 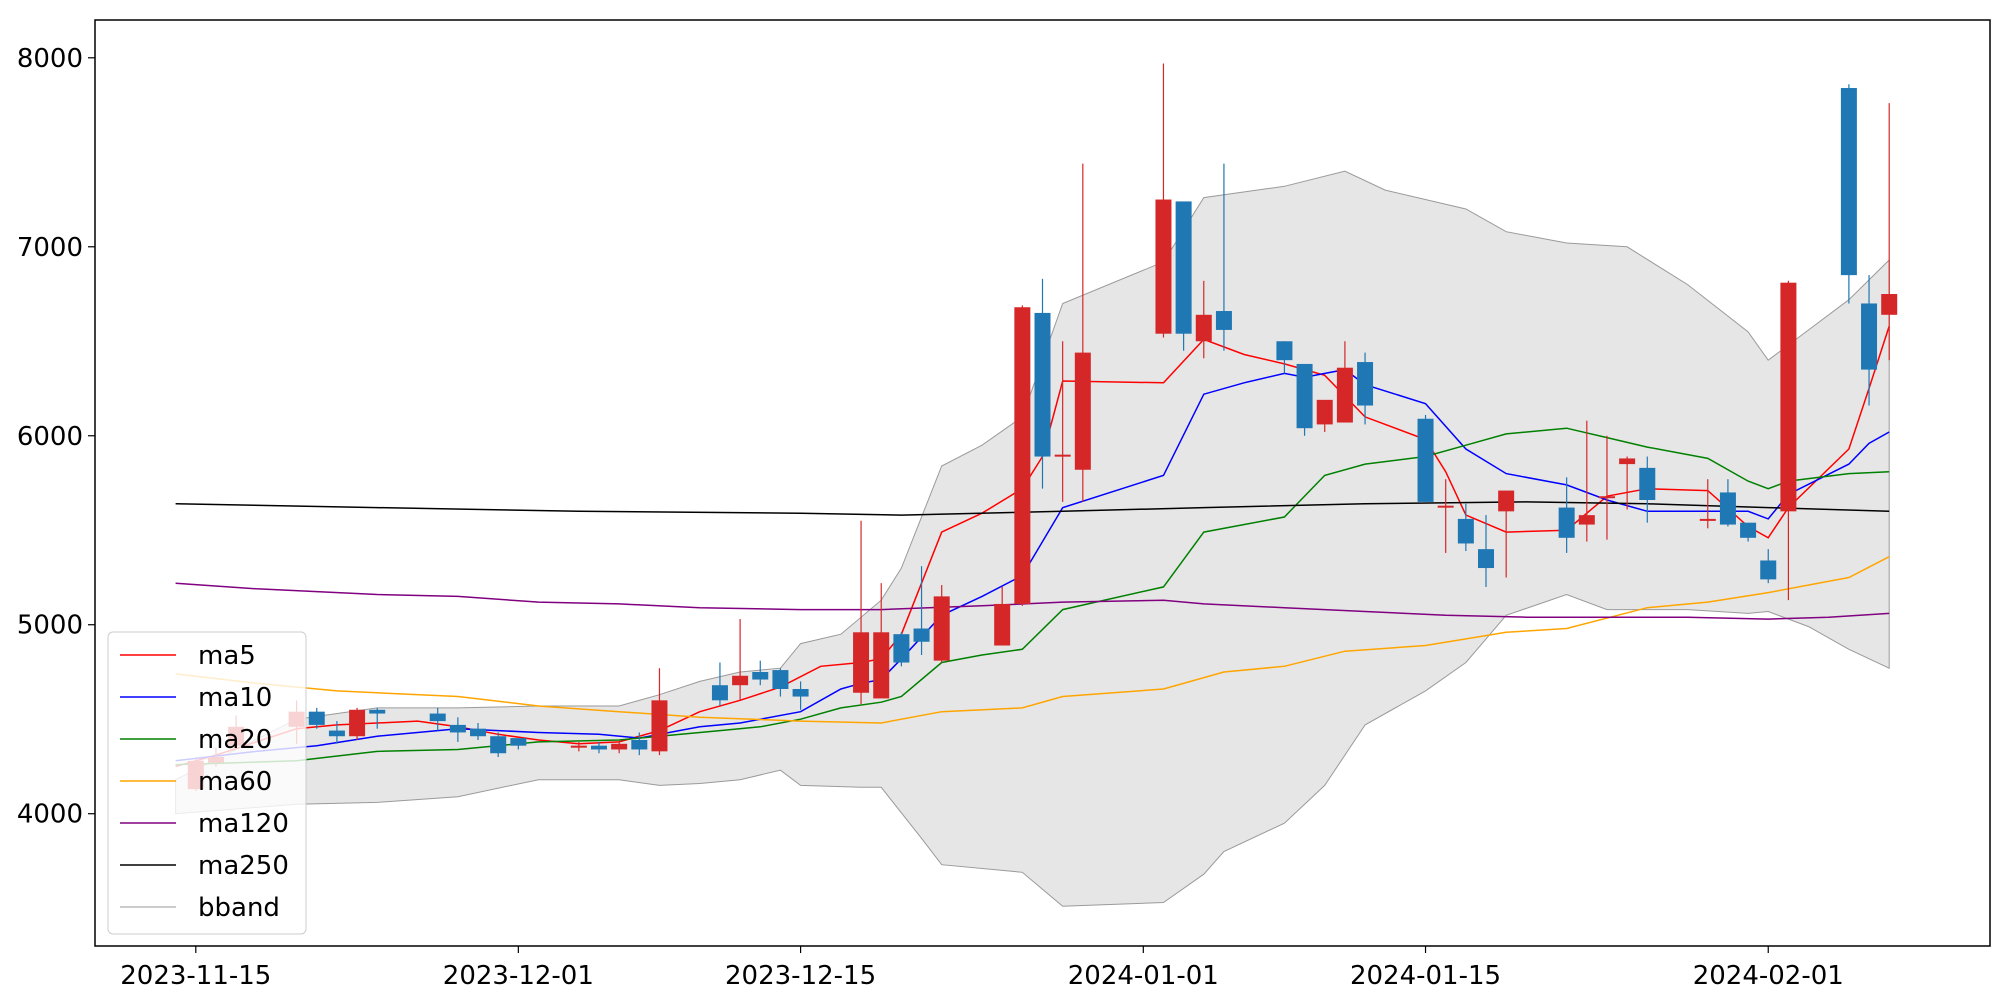 I want to click on y-axis-ticks: 4000 5000 6000 7000 8000, so click(x=56, y=437).